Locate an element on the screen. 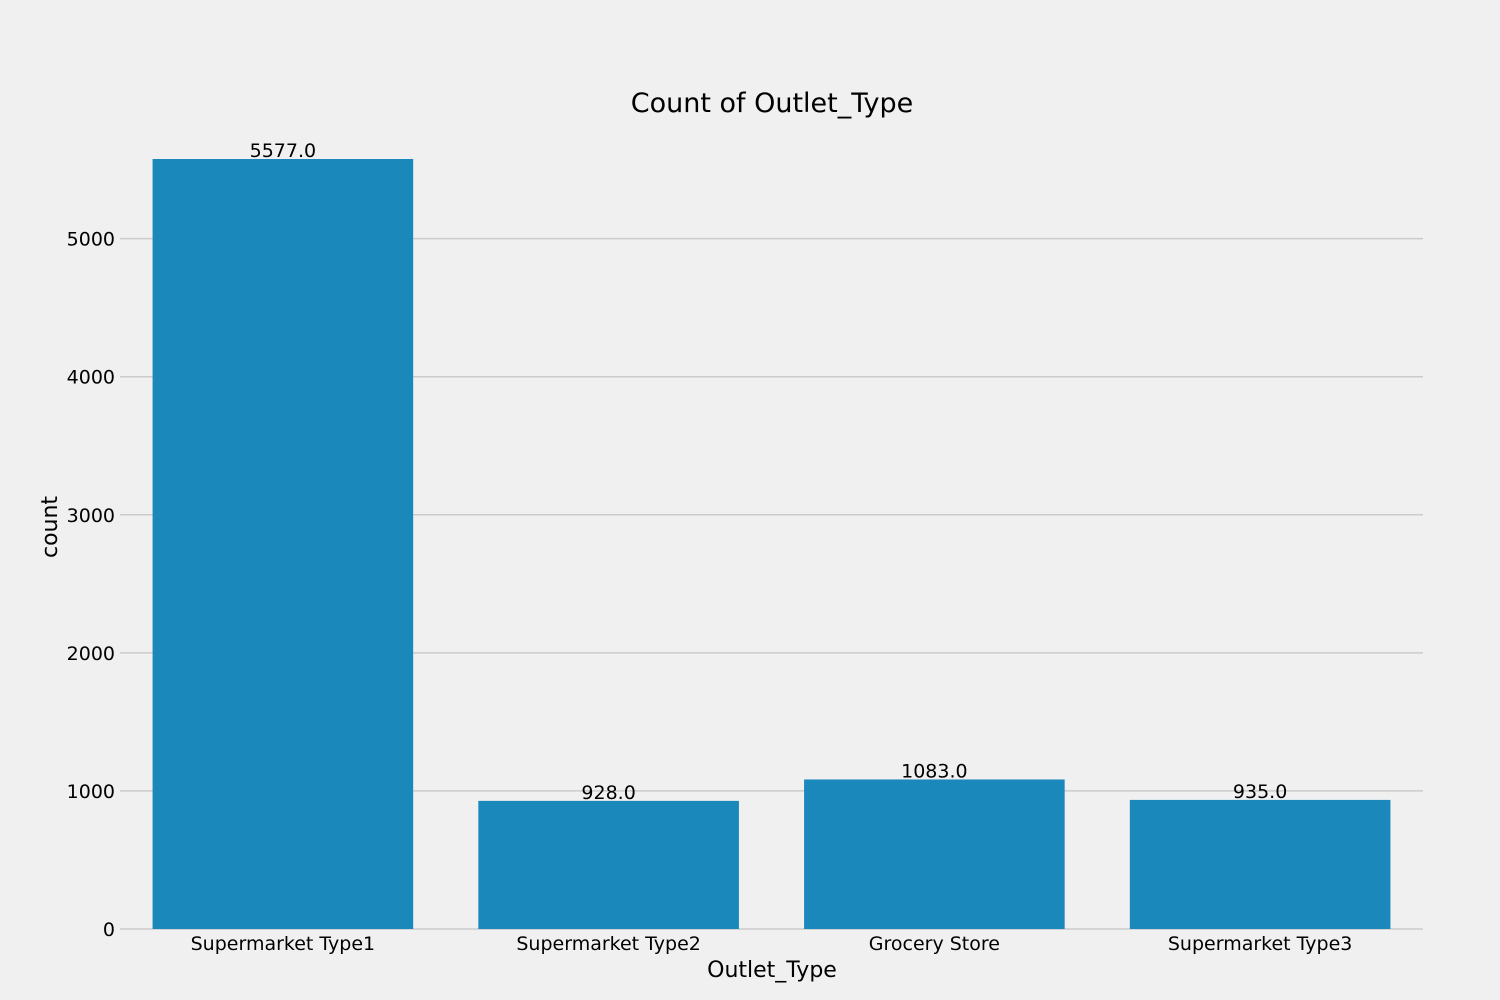  y-tick-label: 1000 is located at coordinates (91, 792).